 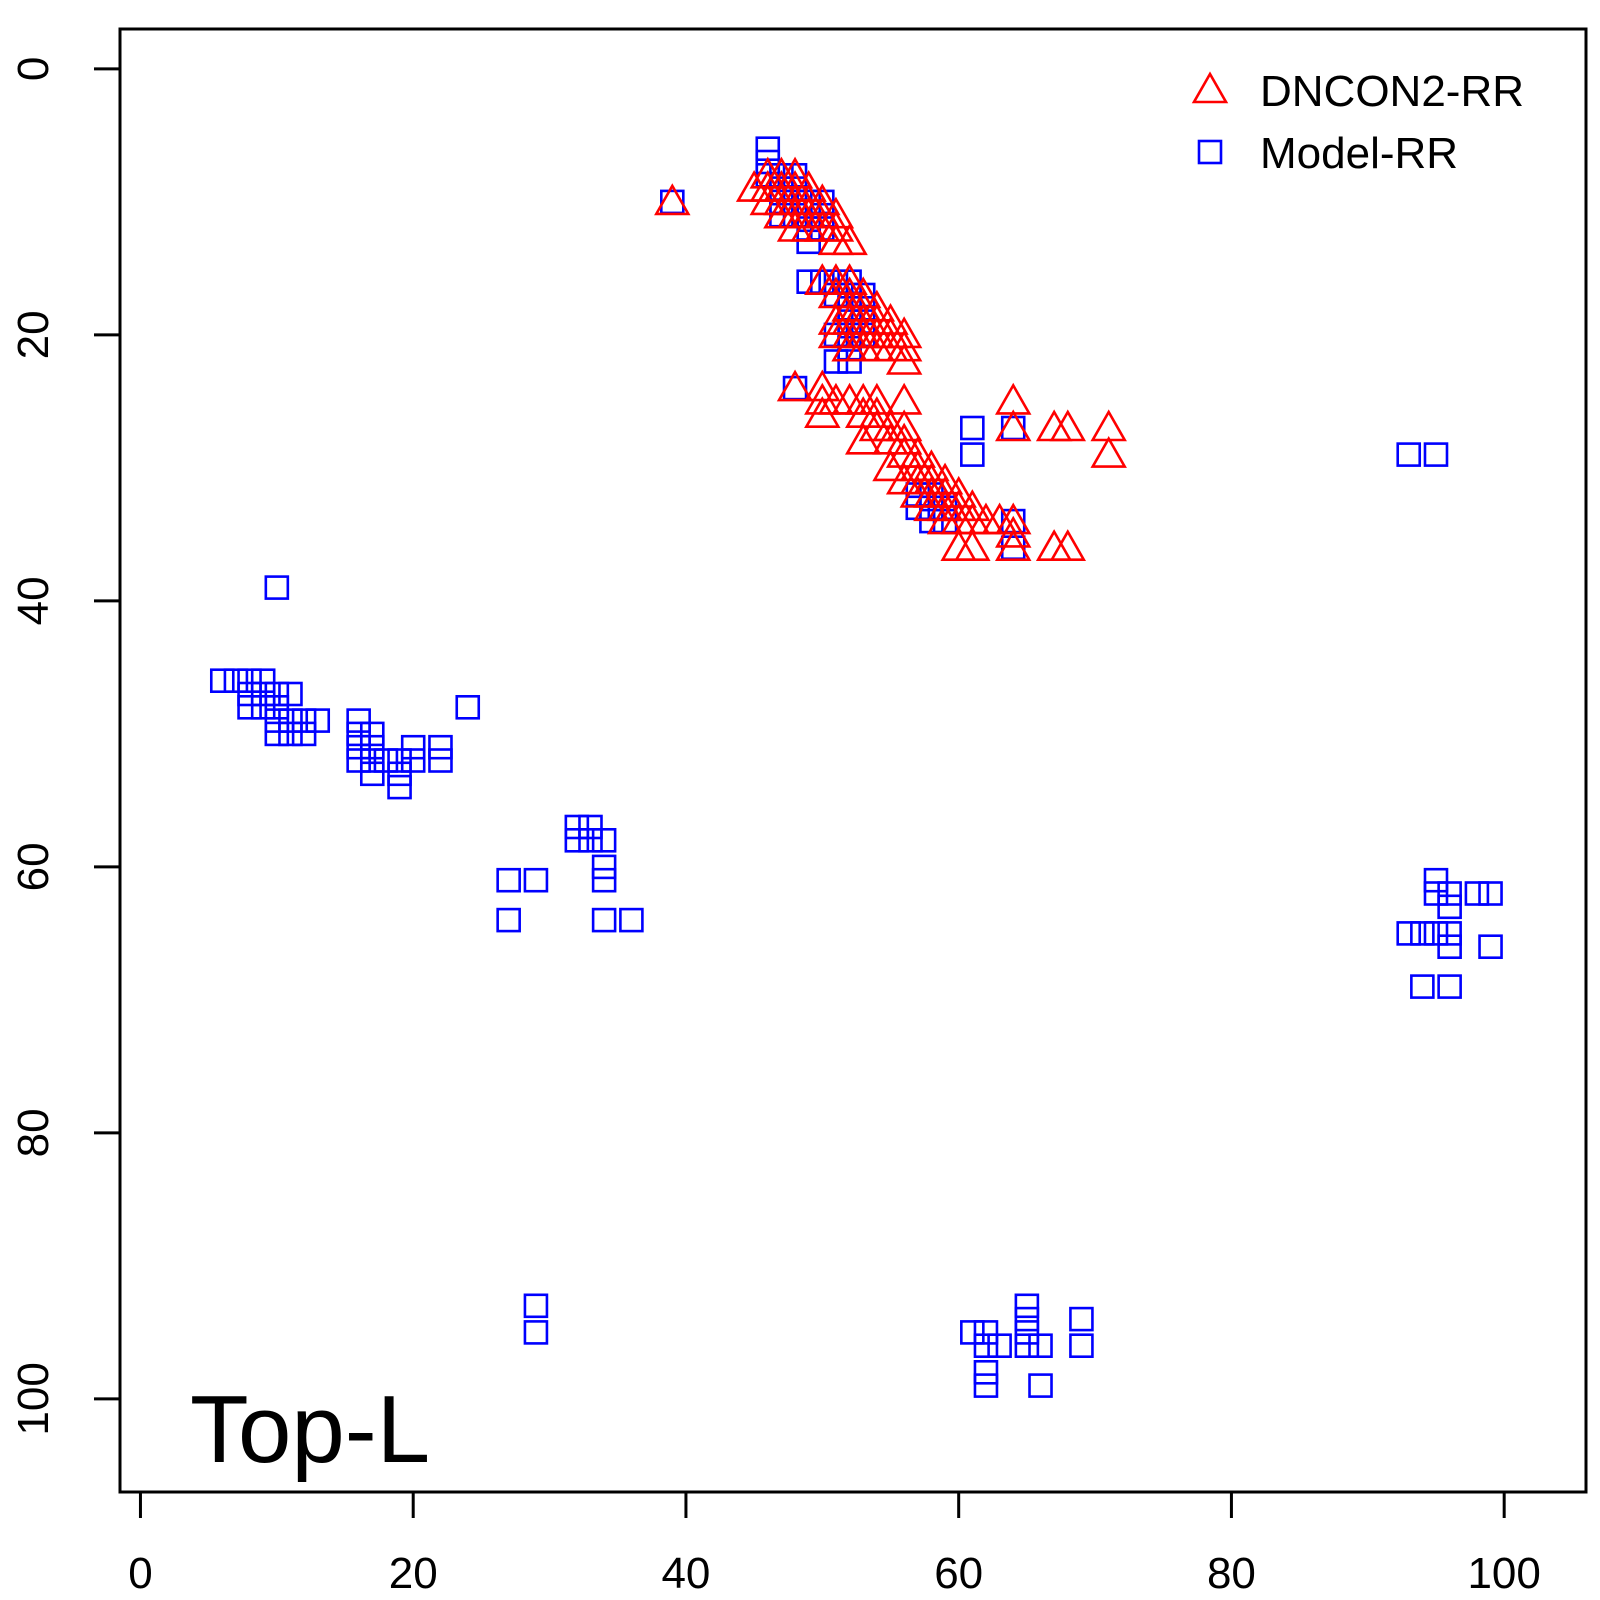 I want to click on y-axis: 0 20 40 60 80 100, so click(x=65, y=746).